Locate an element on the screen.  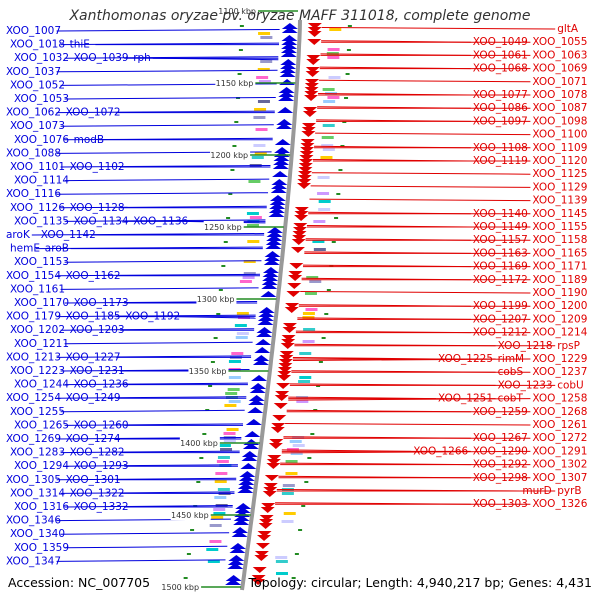
topology-label: Topology: is located at coordinates (278, 582).